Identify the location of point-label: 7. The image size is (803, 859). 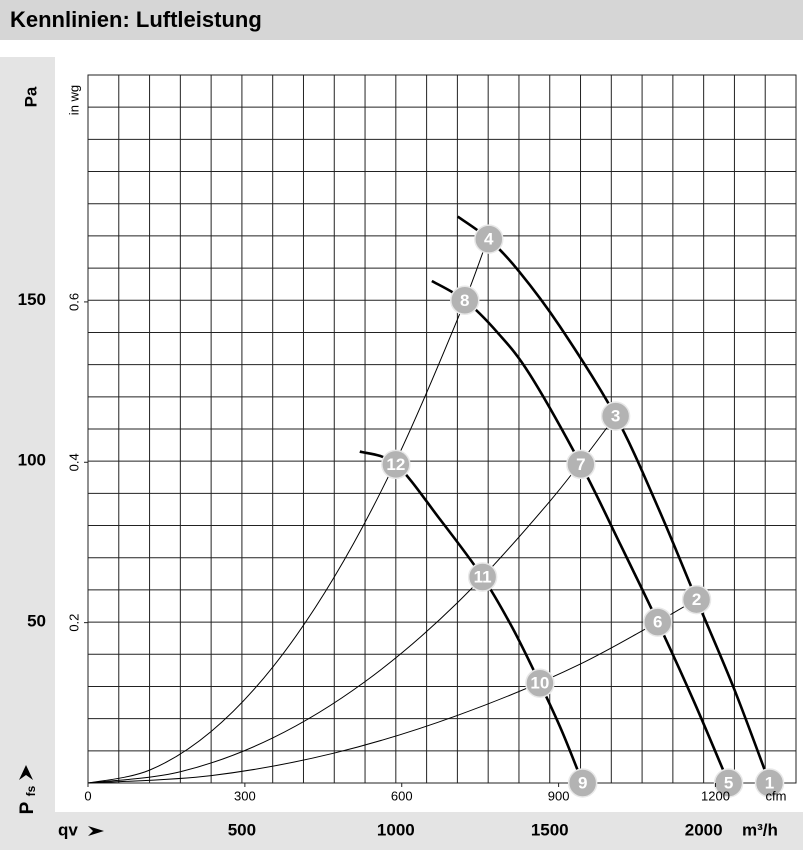
(580, 464).